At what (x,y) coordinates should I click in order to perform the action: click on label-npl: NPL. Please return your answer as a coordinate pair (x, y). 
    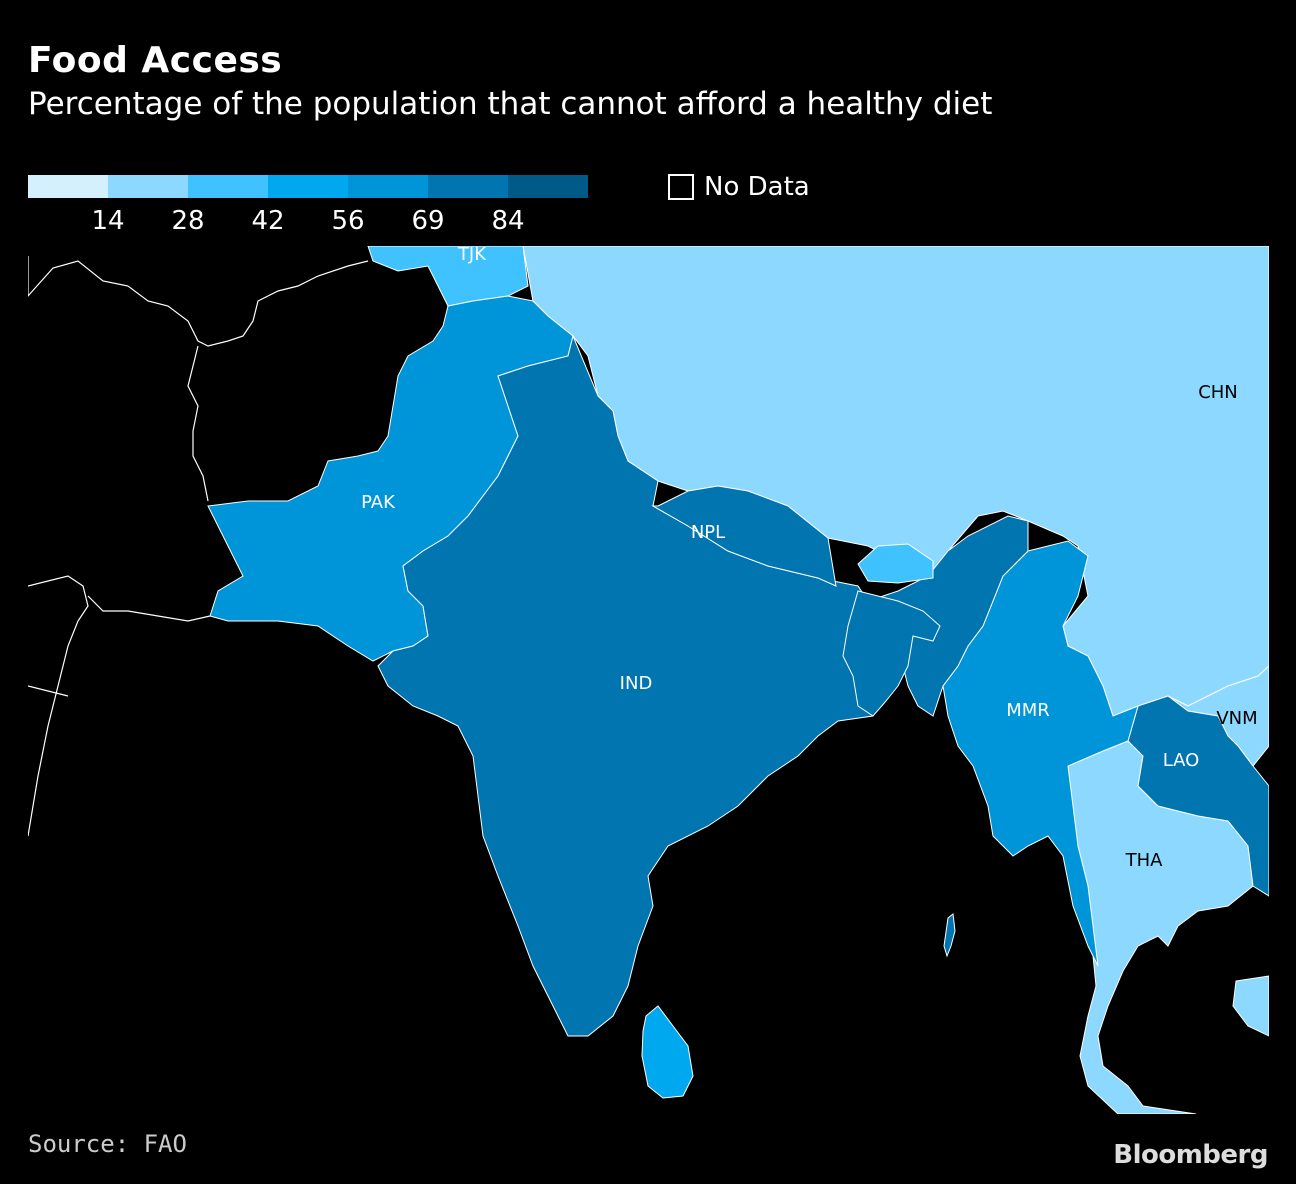
    Looking at the image, I should click on (708, 532).